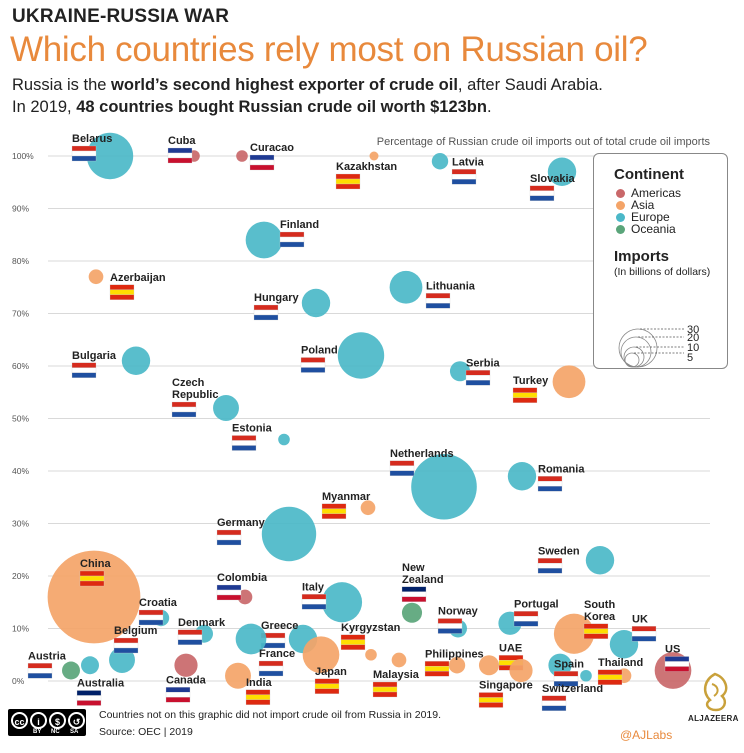  Describe the element at coordinates (259, 683) in the screenshot. I see `label-india: India` at that location.